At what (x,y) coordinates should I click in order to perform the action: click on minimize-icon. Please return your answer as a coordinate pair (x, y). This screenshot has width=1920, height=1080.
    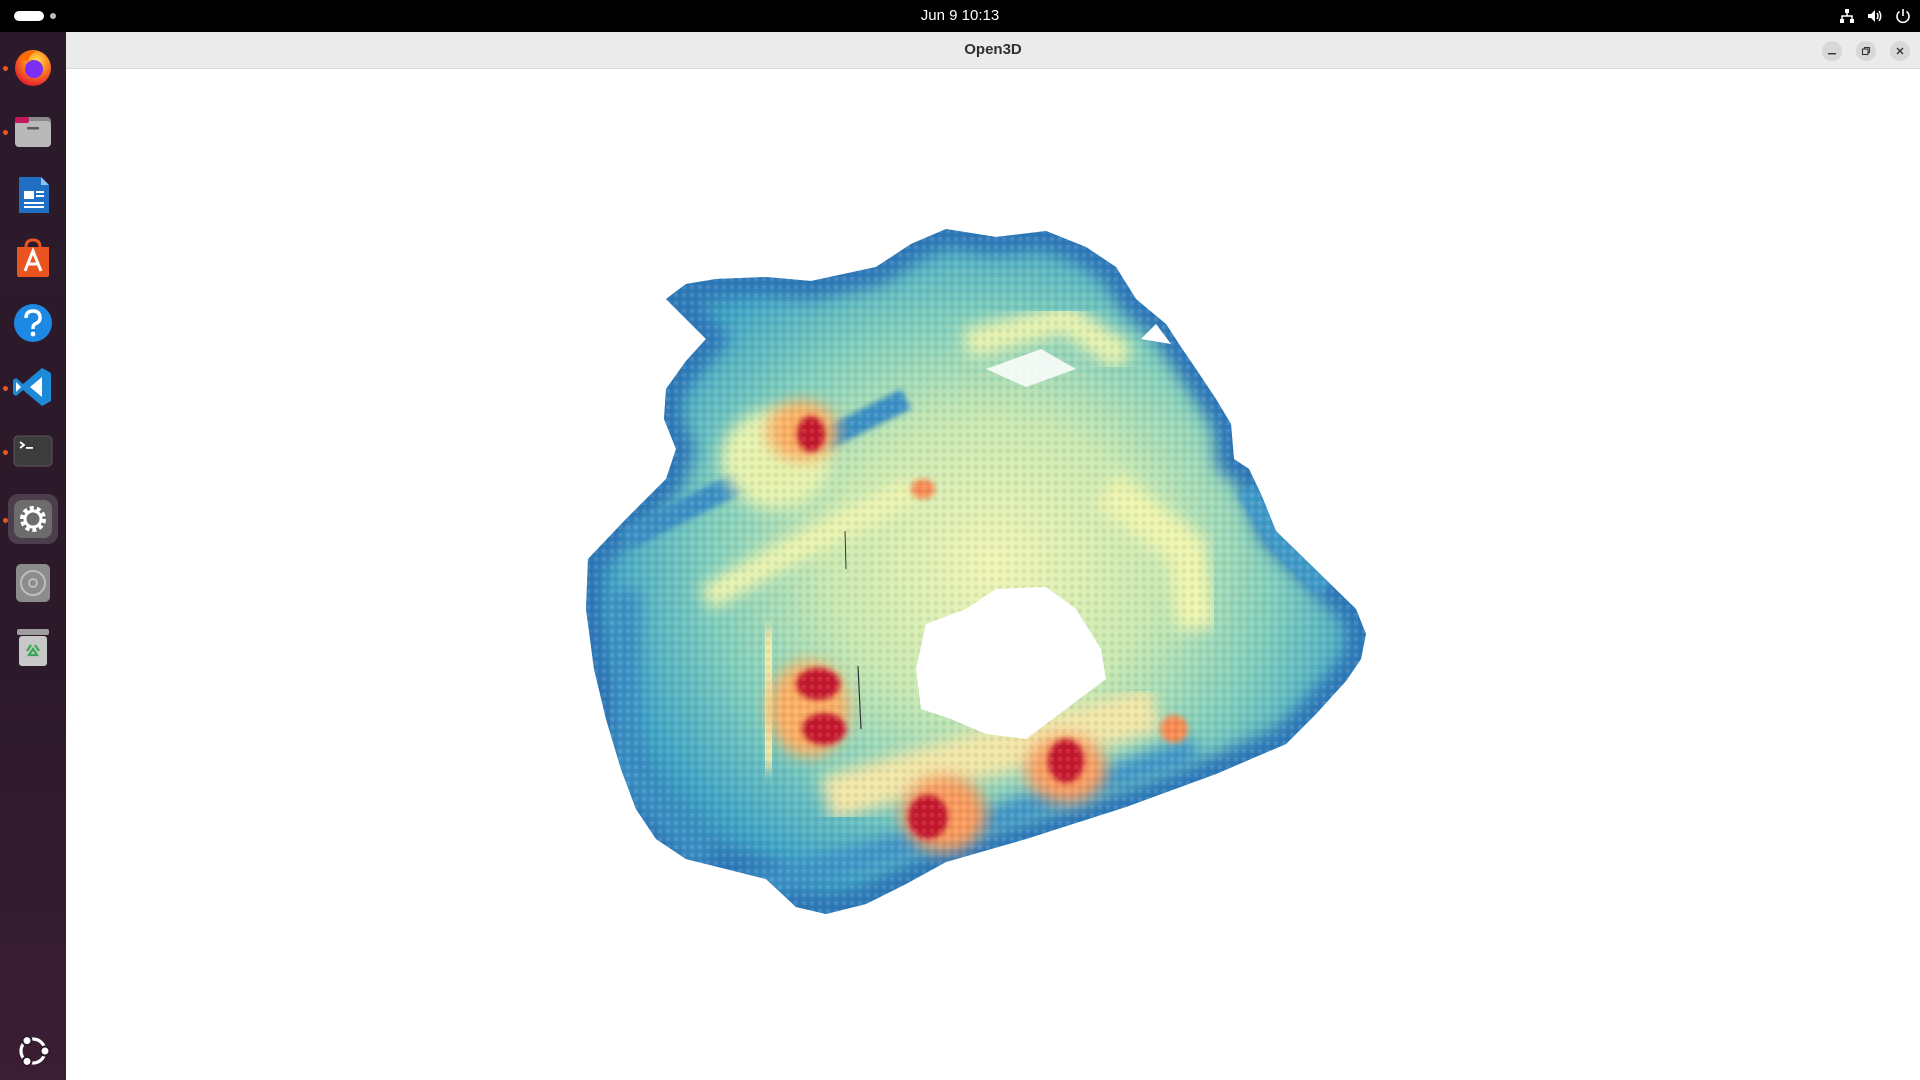
    Looking at the image, I should click on (1832, 54).